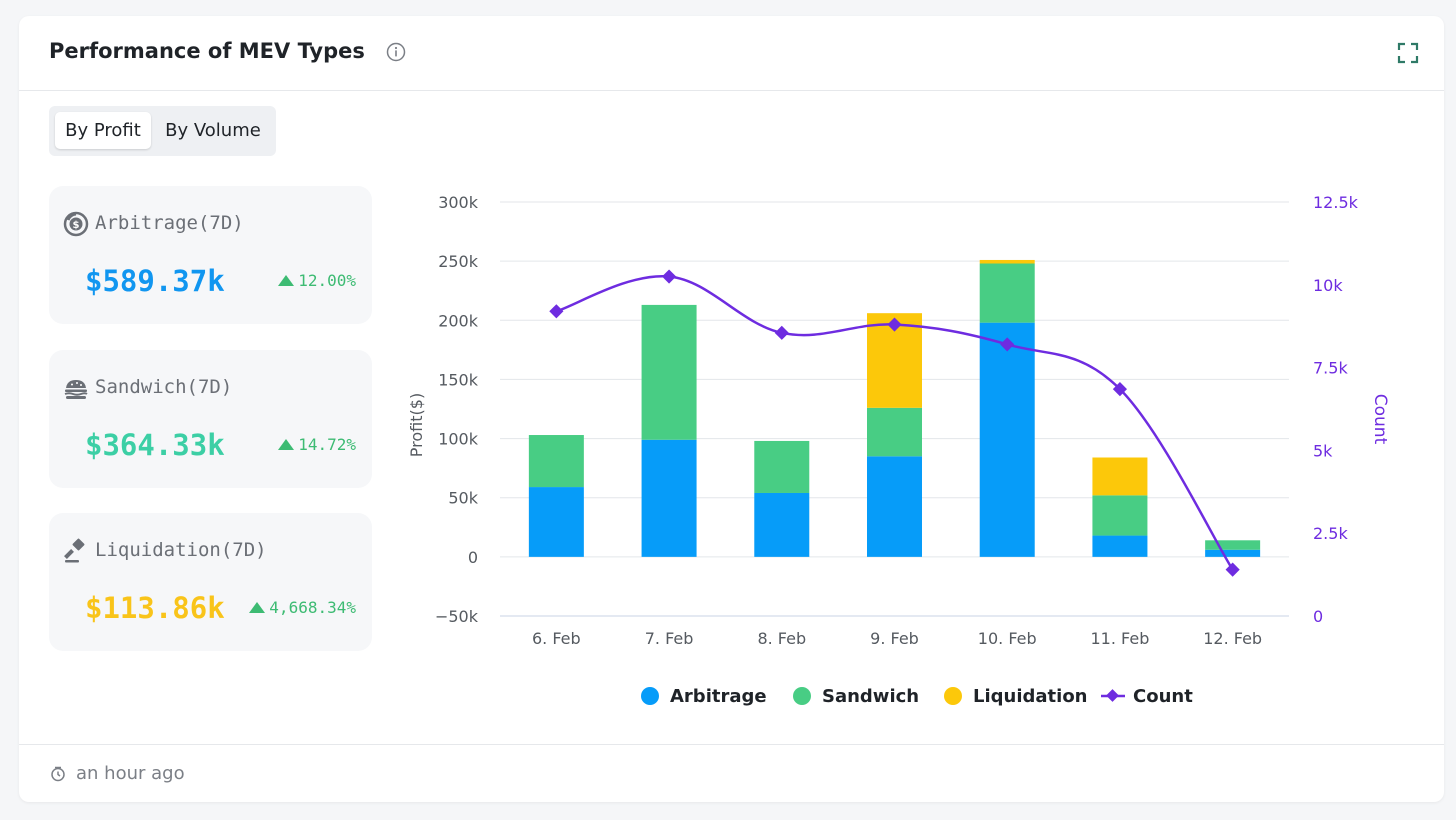 Image resolution: width=1456 pixels, height=820 pixels. What do you see at coordinates (1112, 695) in the screenshot?
I see `legend-marker-count-point` at bounding box center [1112, 695].